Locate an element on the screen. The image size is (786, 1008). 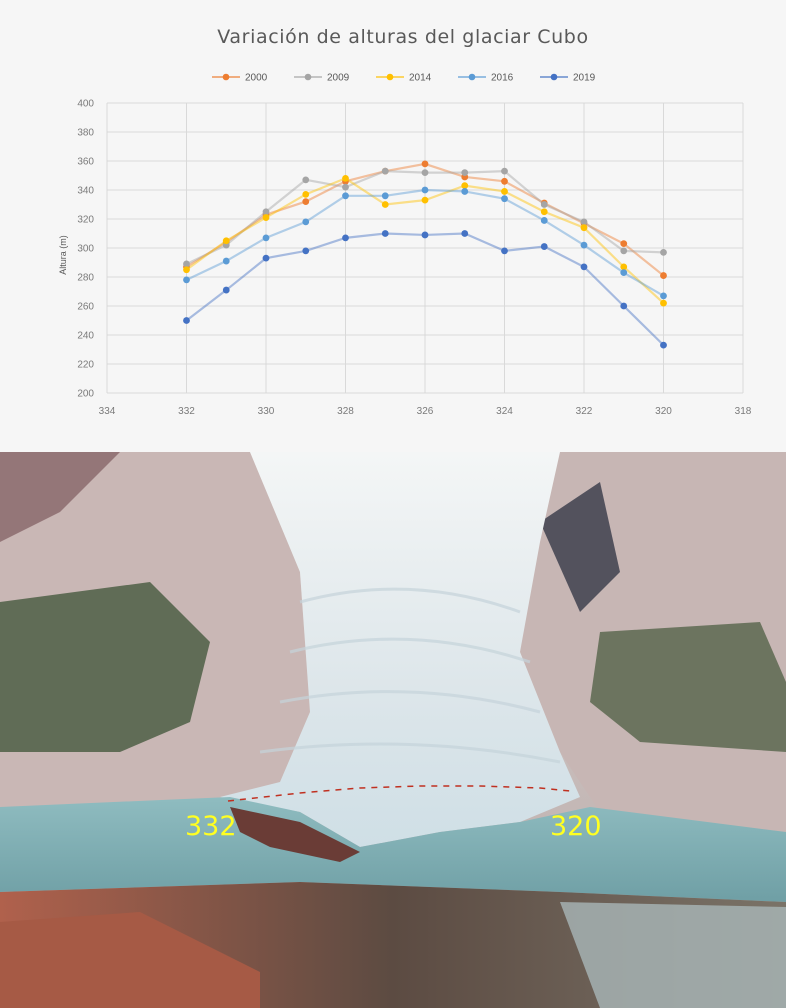
legend-label: 2019 is located at coordinates (584, 78).